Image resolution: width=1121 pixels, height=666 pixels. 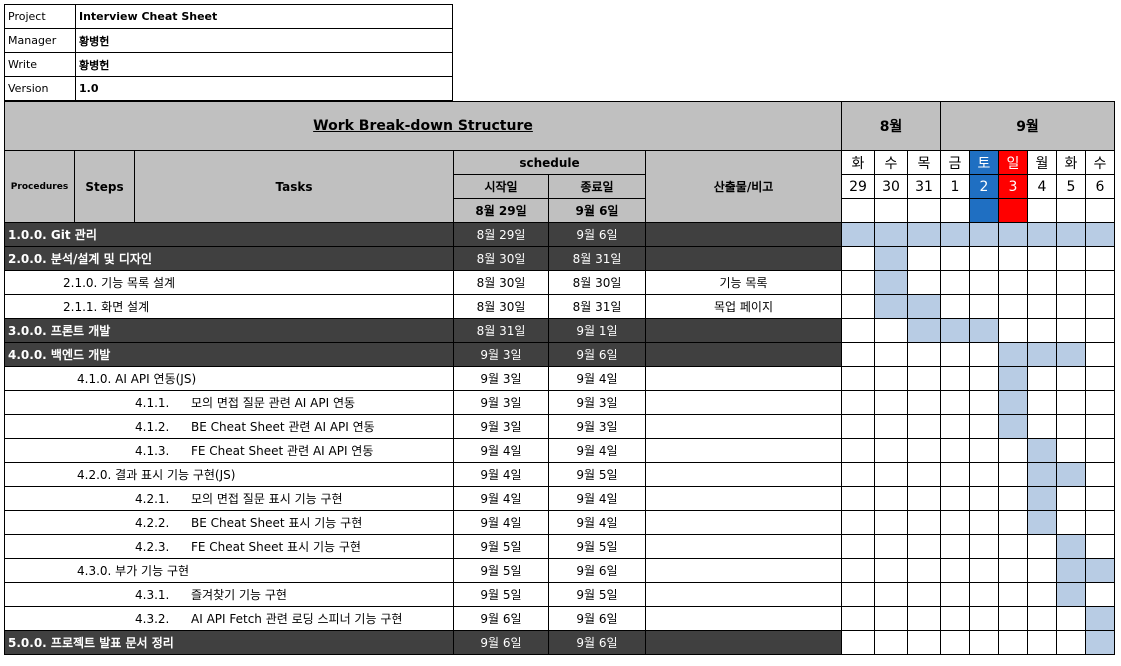 I want to click on day-of-week: 일, so click(x=1013, y=162).